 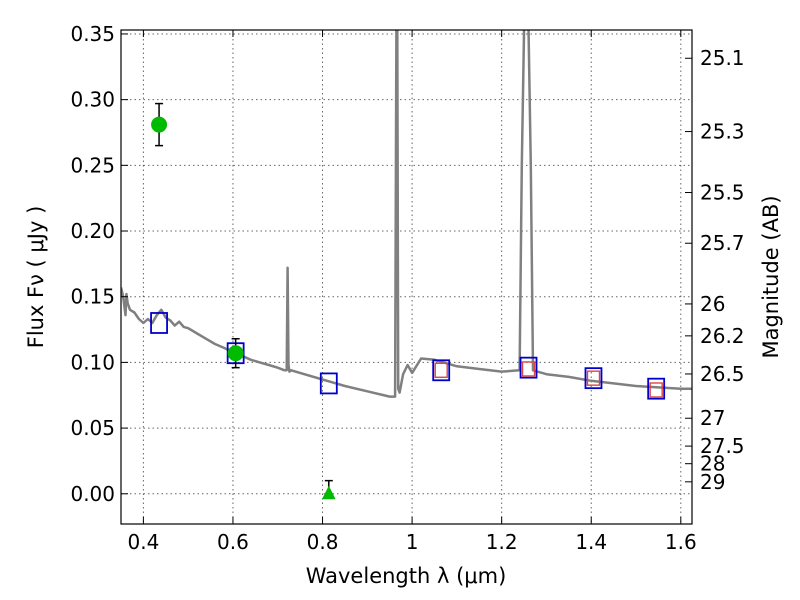 I want to click on y-tick-label: 0.35, so click(x=92, y=34).